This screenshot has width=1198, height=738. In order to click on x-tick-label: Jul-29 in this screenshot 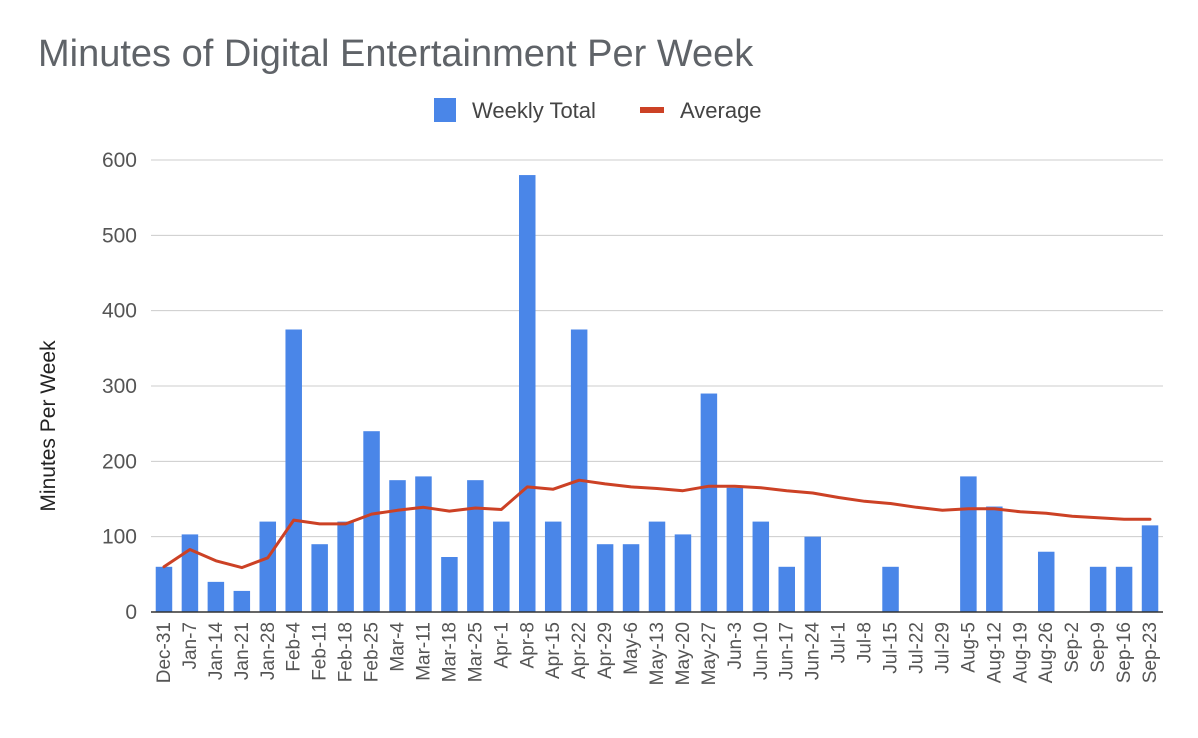, I will do `click(942, 648)`.